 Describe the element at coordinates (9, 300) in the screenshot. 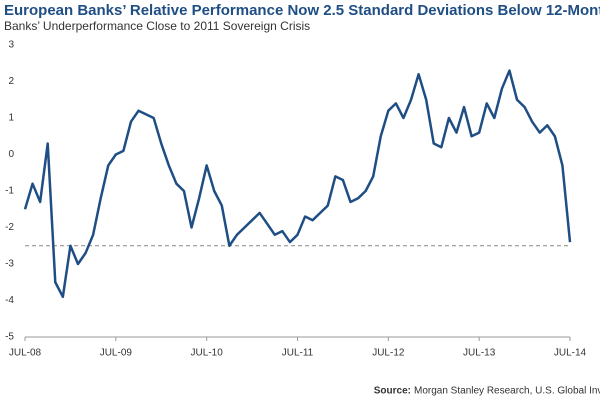

I see `y-tick-label: -4` at that location.